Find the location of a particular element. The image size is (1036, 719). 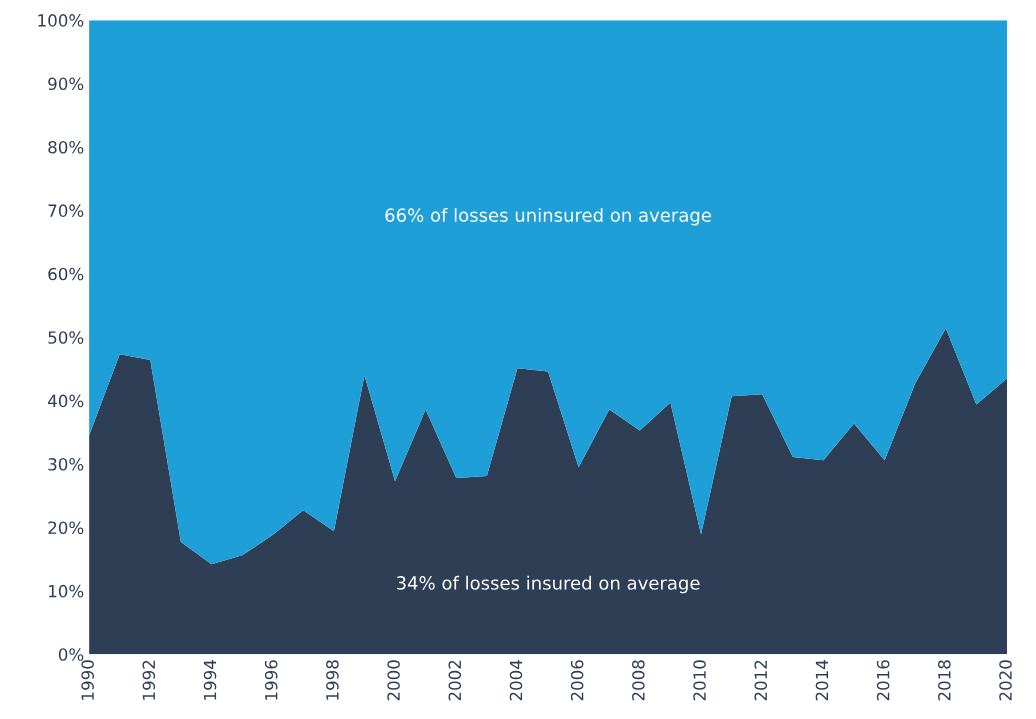

y-tick-label: 0% is located at coordinates (71, 654).